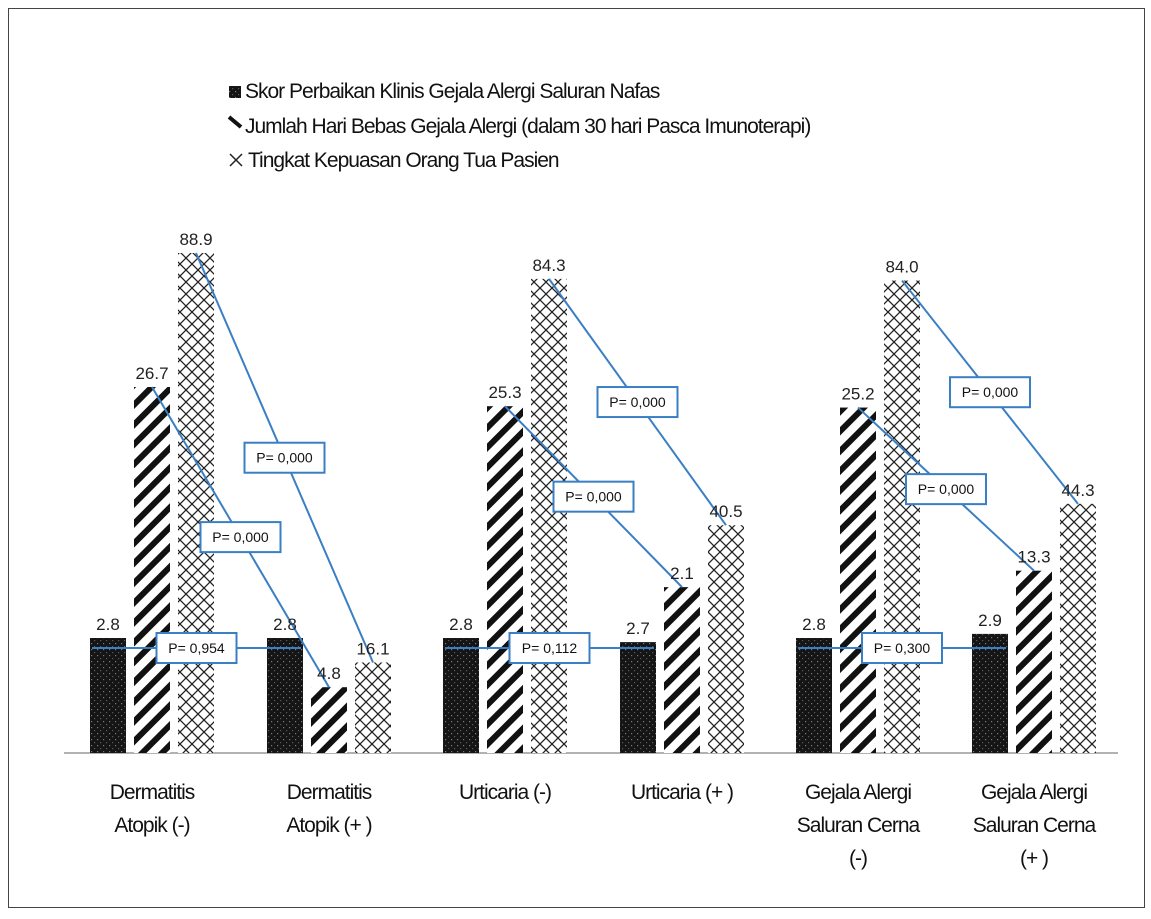  What do you see at coordinates (902, 516) in the screenshot?
I see `bar-s2-g4` at bounding box center [902, 516].